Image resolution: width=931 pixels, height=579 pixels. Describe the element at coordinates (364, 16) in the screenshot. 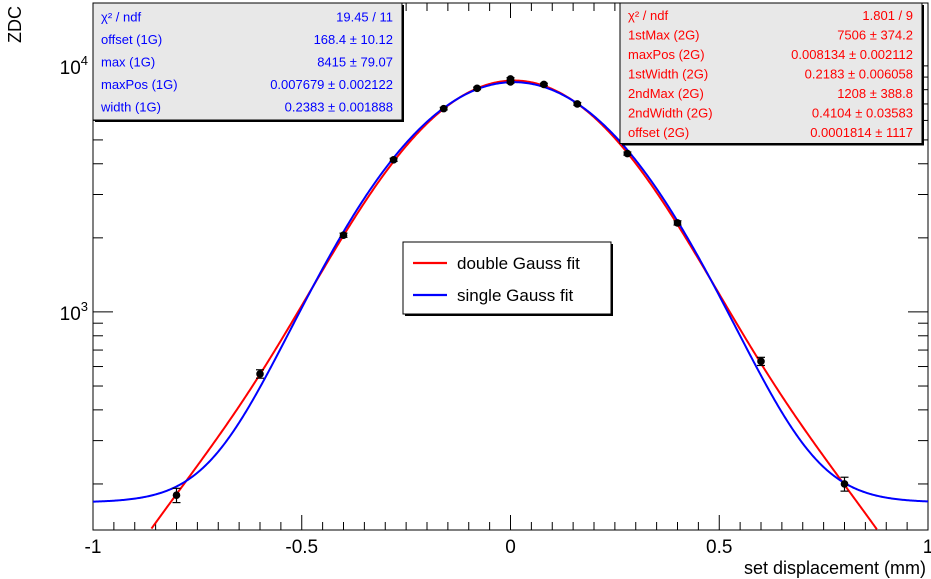

I see `stat-value: 19.45 / 11` at that location.